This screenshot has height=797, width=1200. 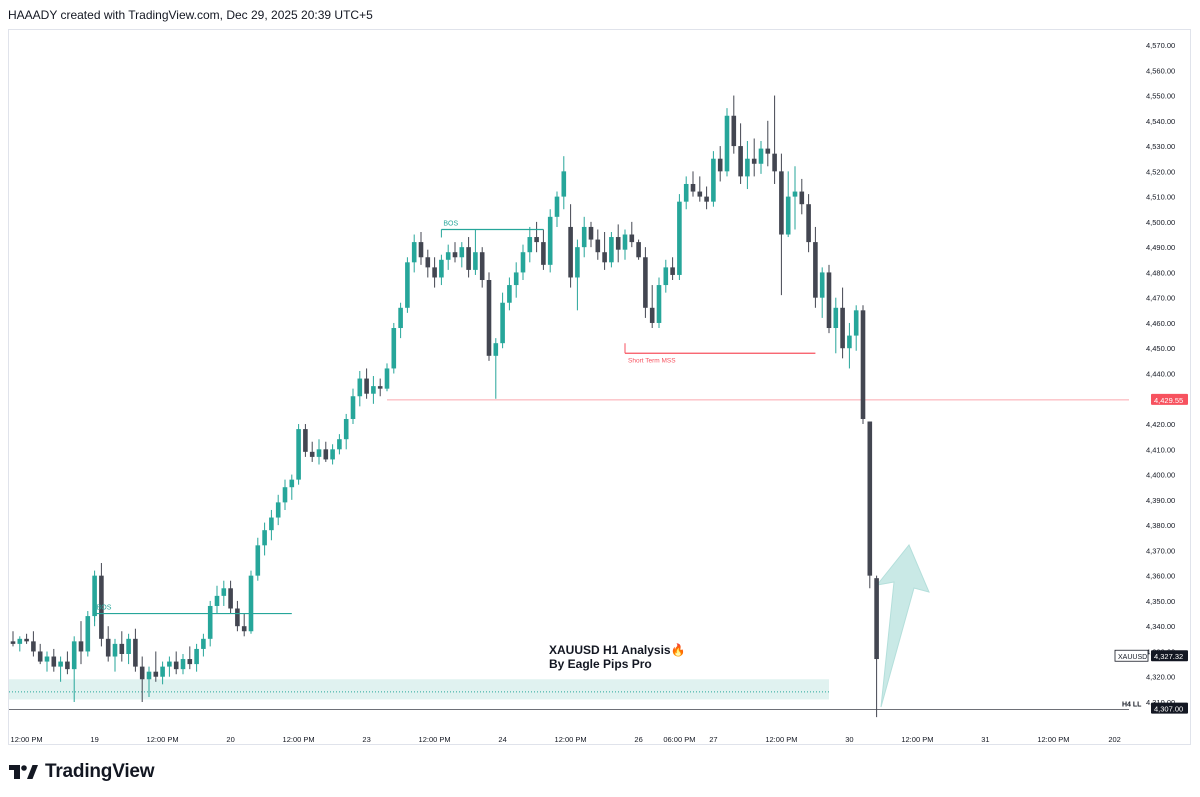 What do you see at coordinates (1132, 705) in the screenshot?
I see `h4-ll-label: H4 LL` at bounding box center [1132, 705].